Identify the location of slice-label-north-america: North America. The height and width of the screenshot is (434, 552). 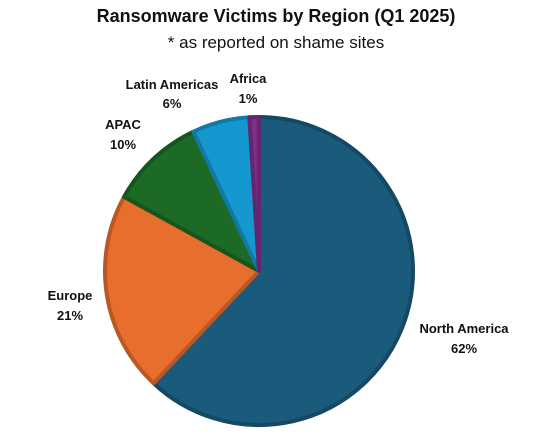
(464, 328).